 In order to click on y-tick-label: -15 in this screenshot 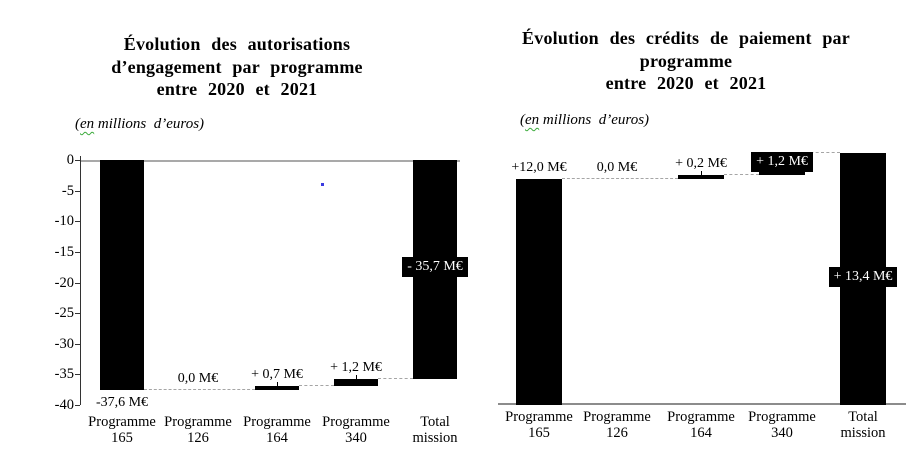, I will do `click(64, 251)`.